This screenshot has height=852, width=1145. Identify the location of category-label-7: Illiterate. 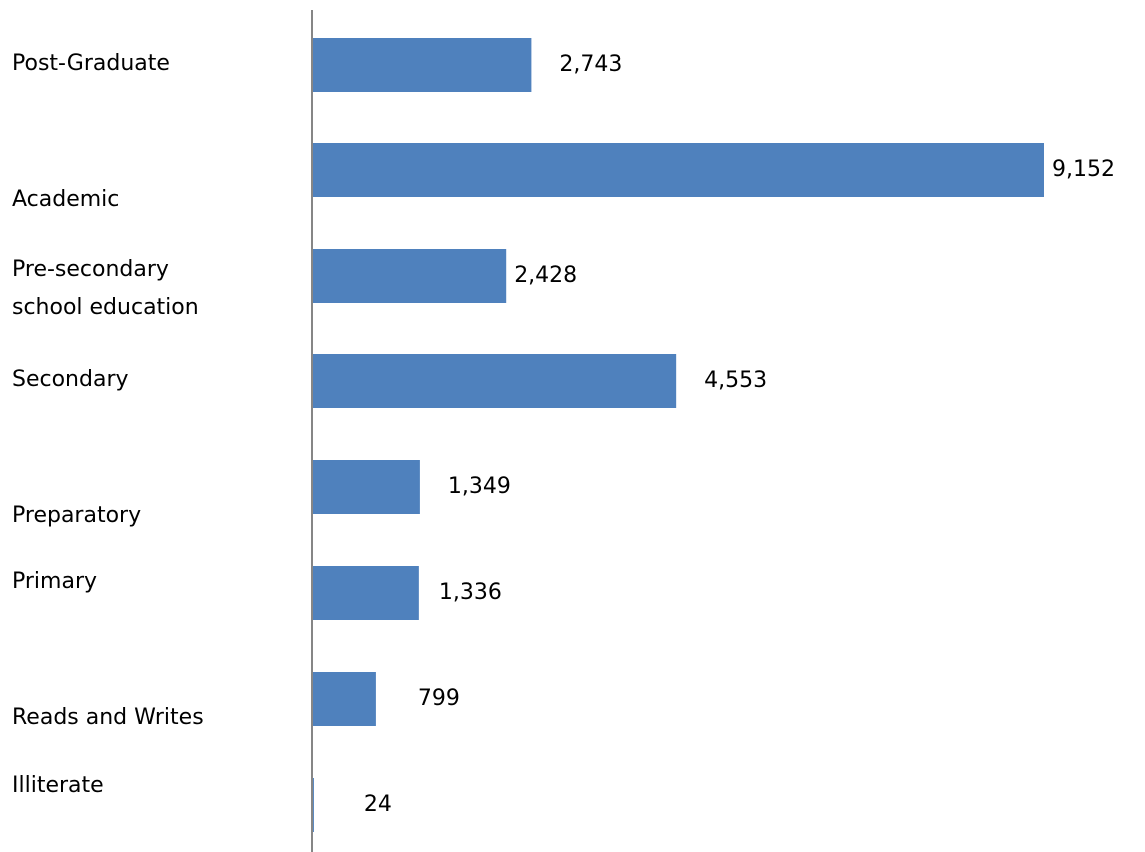
(58, 785).